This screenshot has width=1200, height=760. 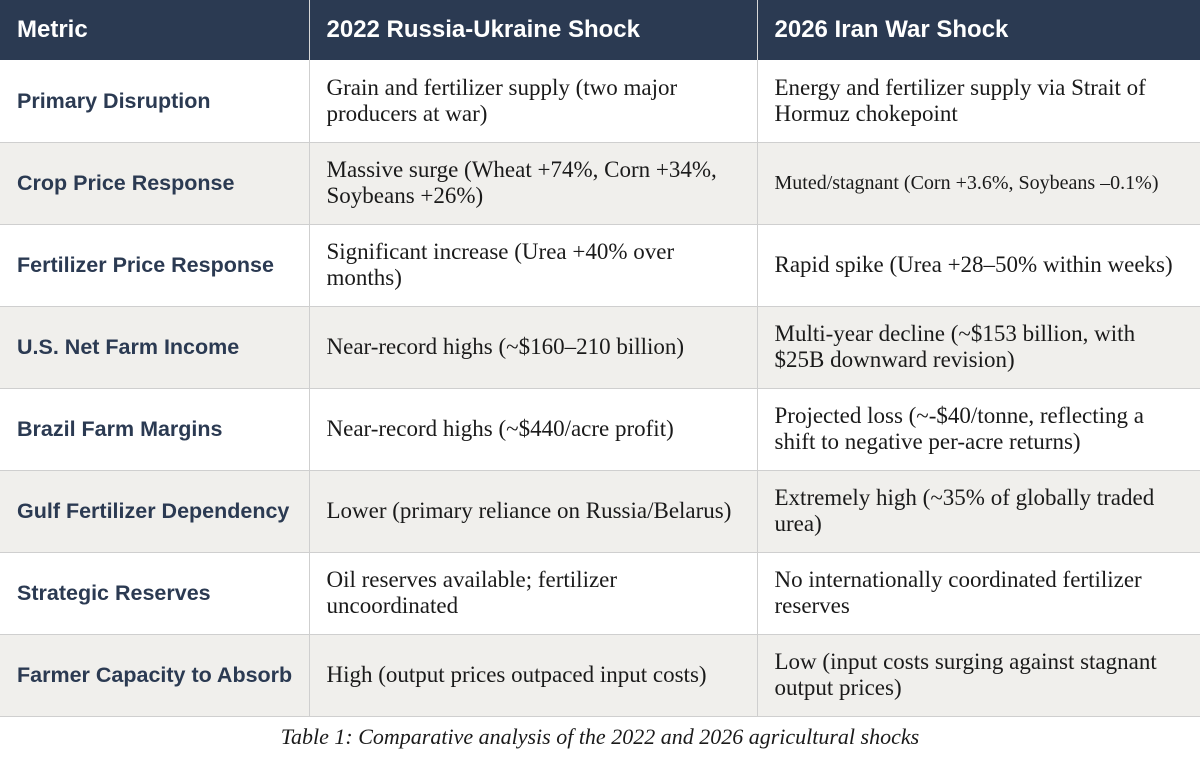 What do you see at coordinates (155, 511) in the screenshot?
I see `metric-cell: Gulf Fertilizer Dependency` at bounding box center [155, 511].